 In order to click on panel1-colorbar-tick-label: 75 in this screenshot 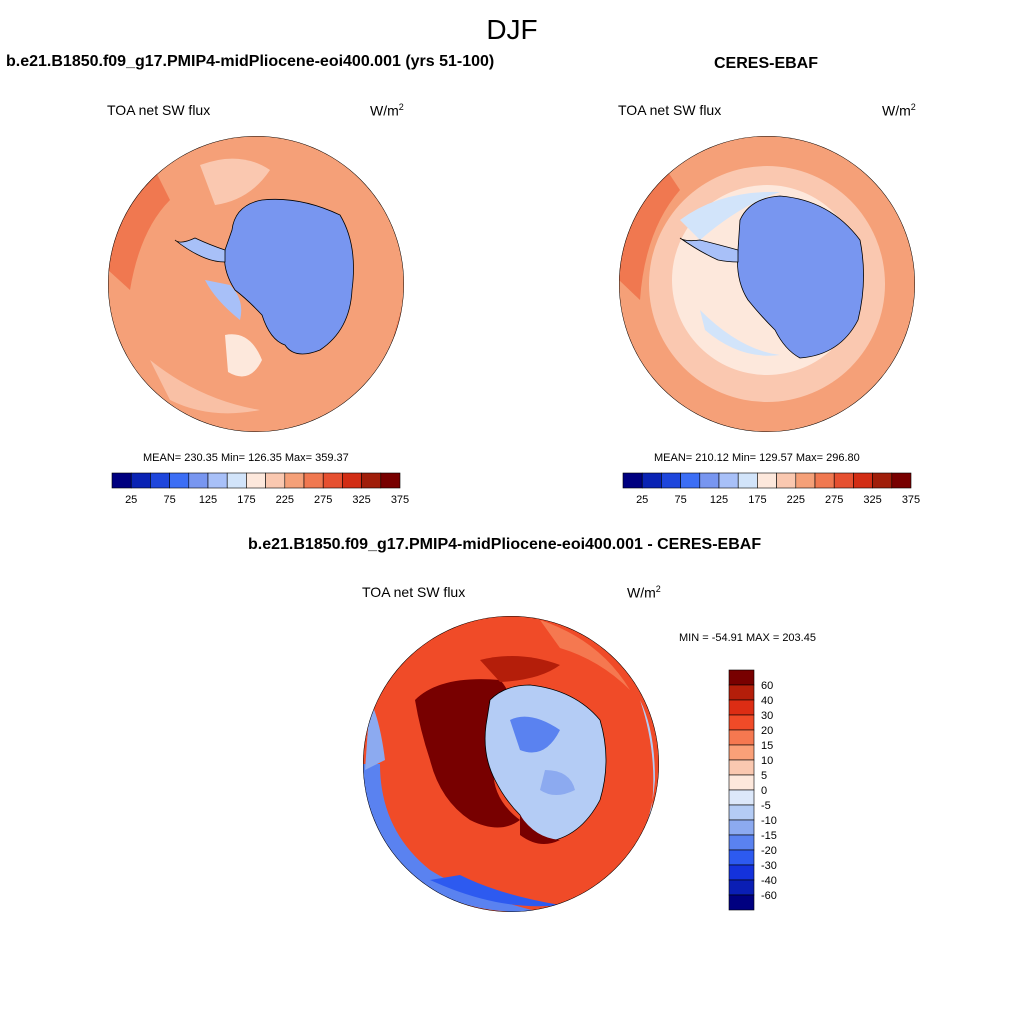, I will do `click(169, 500)`.